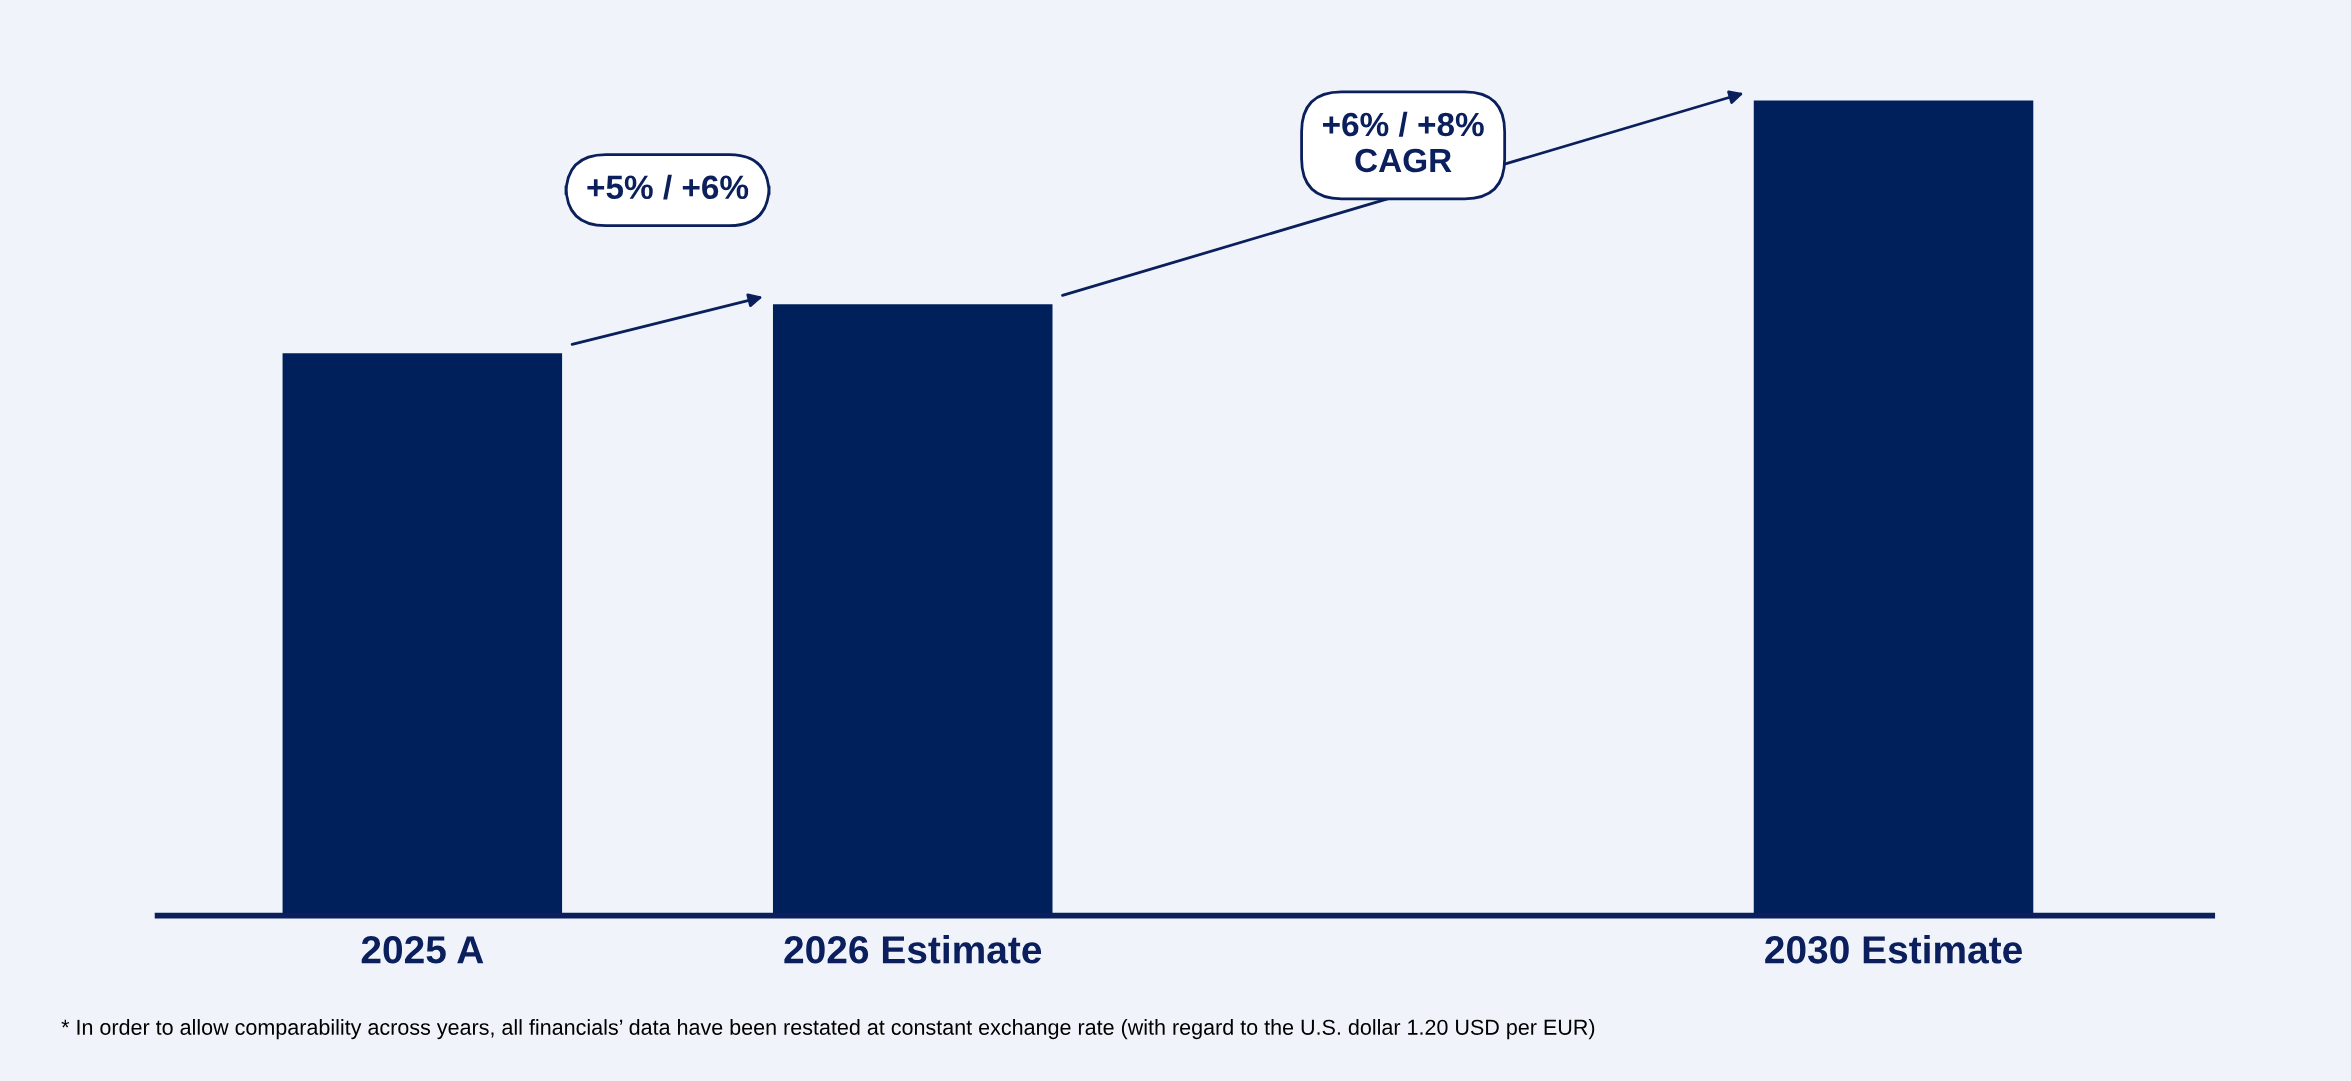 The image size is (2351, 1081). What do you see at coordinates (668, 187) in the screenshot?
I see `annotation: +5% / +6%` at bounding box center [668, 187].